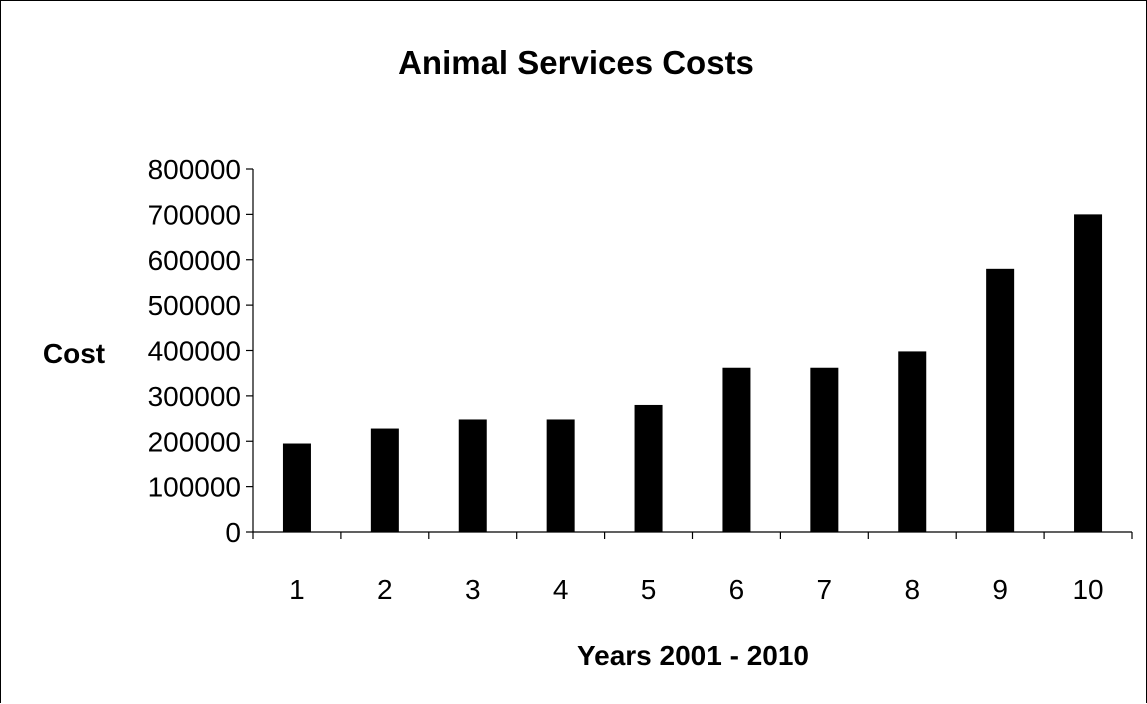  What do you see at coordinates (692, 568) in the screenshot?
I see `x-axis-ticks: 1 2 3 4 5 6 7 8 9 10` at bounding box center [692, 568].